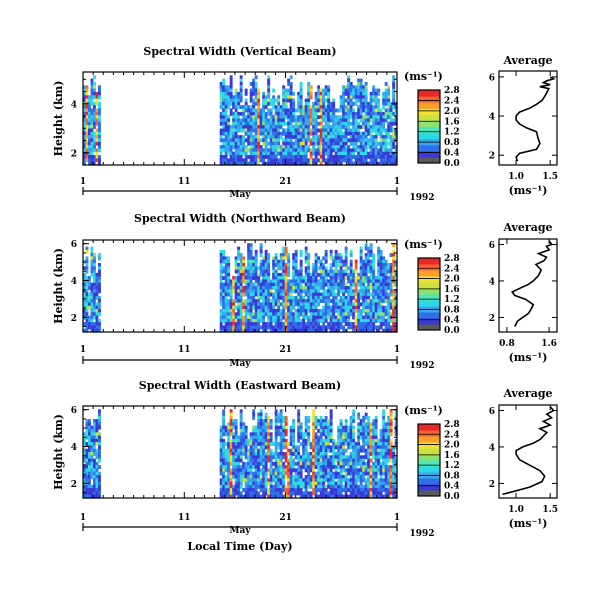 This screenshot has height=601, width=616. Describe the element at coordinates (240, 195) in the screenshot. I see `month-label: May` at that location.